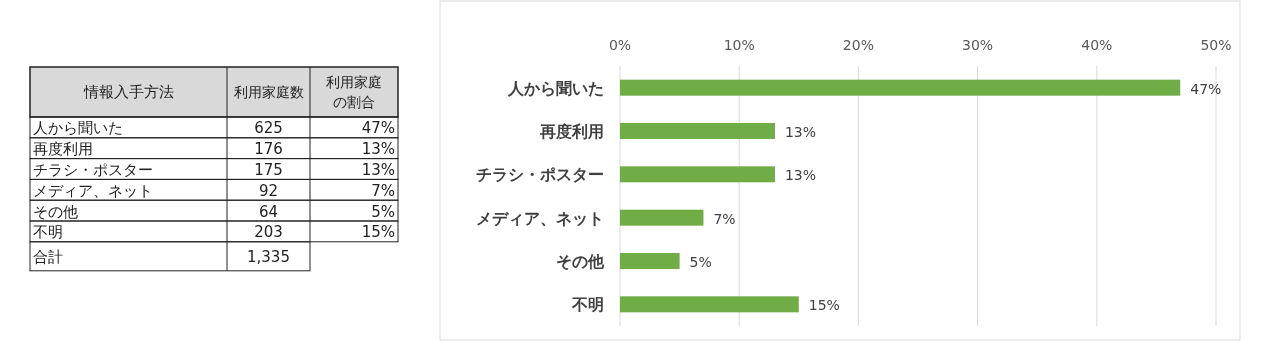 Image resolution: width=1280 pixels, height=350 pixels. What do you see at coordinates (580, 261) in the screenshot?
I see `y-tick-label: その他` at bounding box center [580, 261].